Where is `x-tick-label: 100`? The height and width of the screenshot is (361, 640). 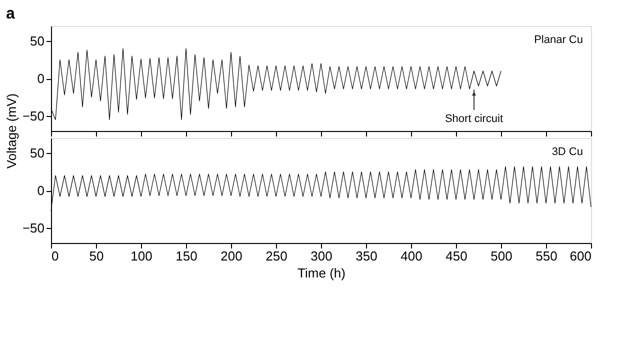
x-tick-label: 100 is located at coordinates (141, 256).